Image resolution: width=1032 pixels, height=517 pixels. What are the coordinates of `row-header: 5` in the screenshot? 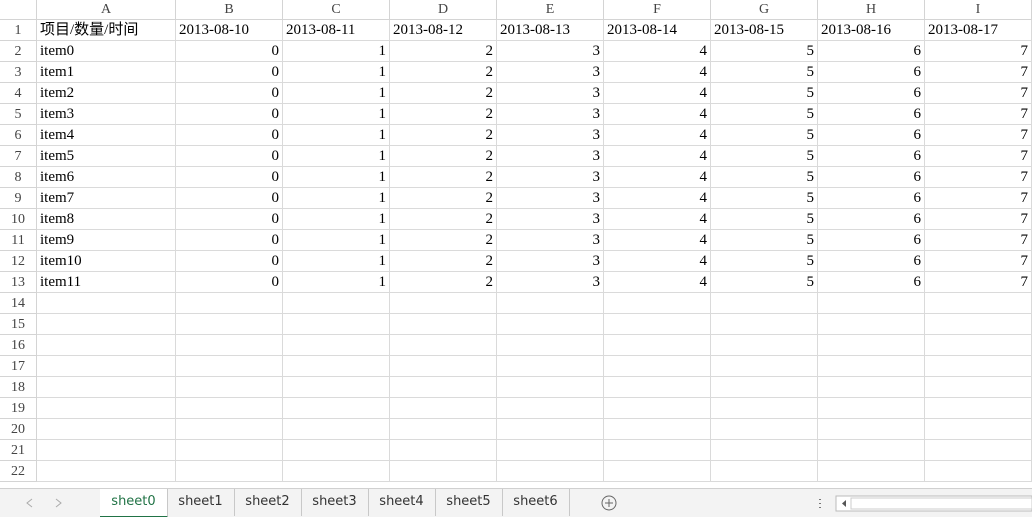 It's located at (18, 114).